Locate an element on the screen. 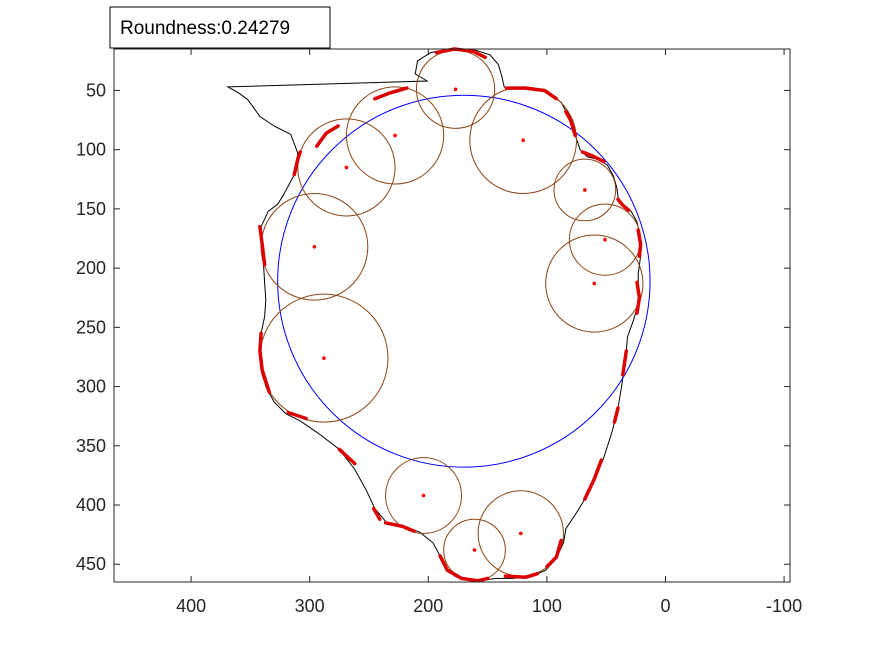  annotation-text: Roundness:0.24279 is located at coordinates (205, 28).